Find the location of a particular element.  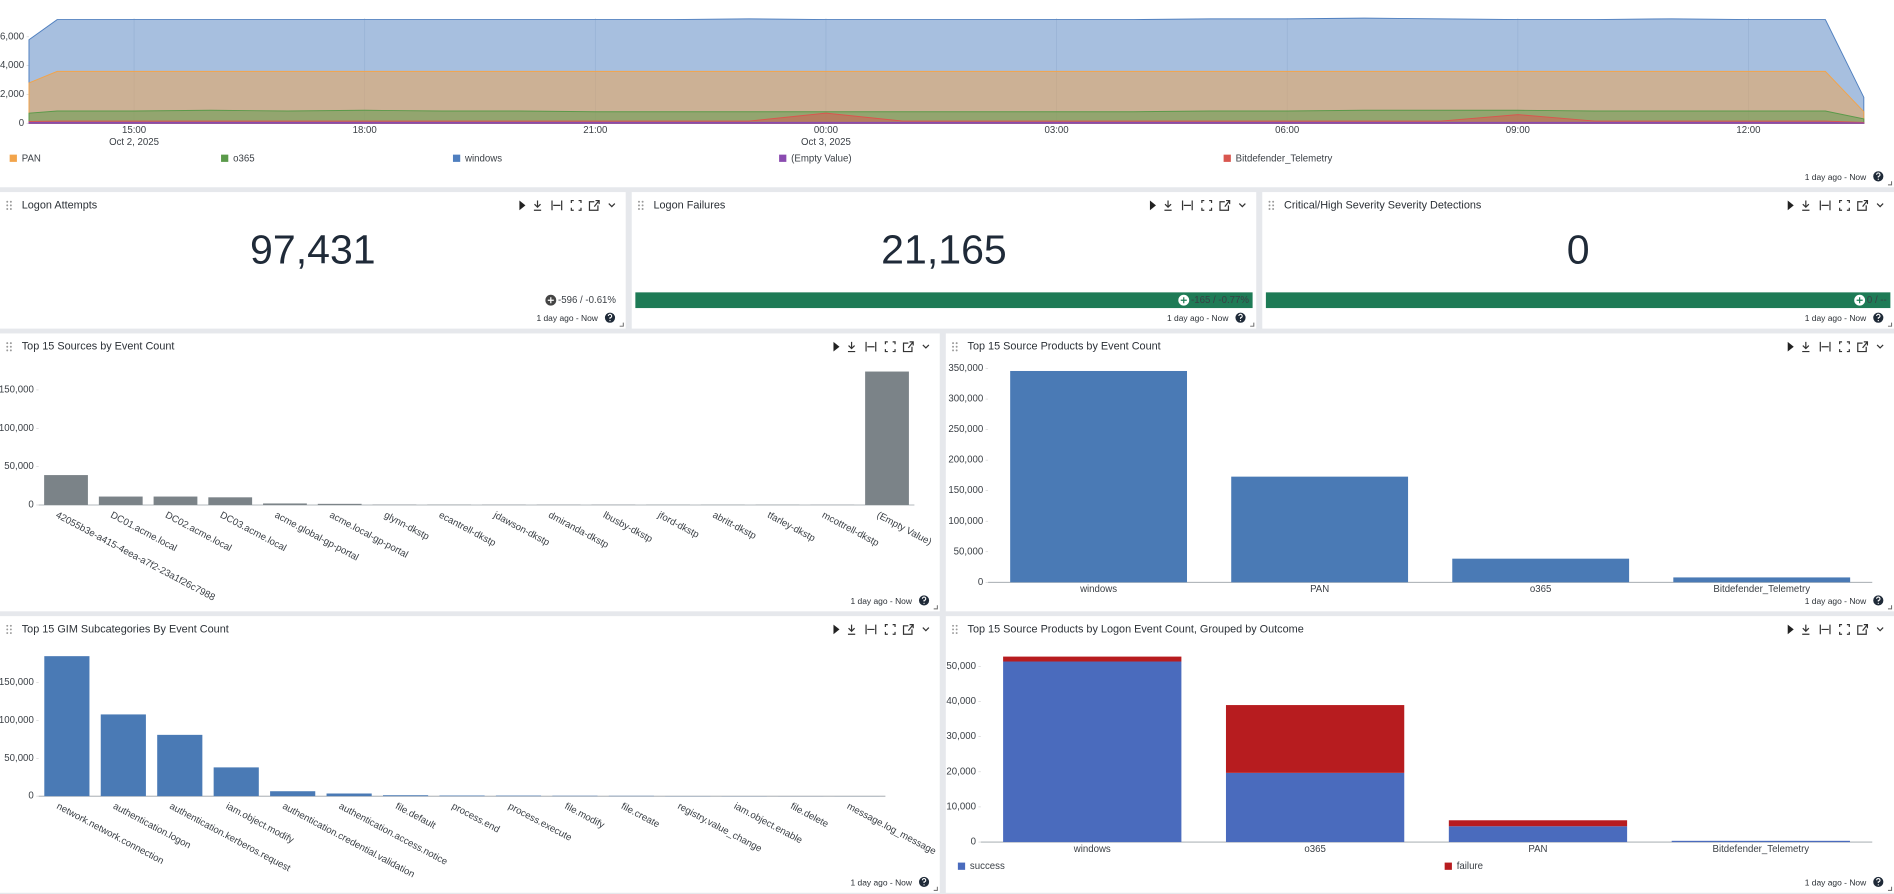

legend-label: PAN is located at coordinates (31, 158).